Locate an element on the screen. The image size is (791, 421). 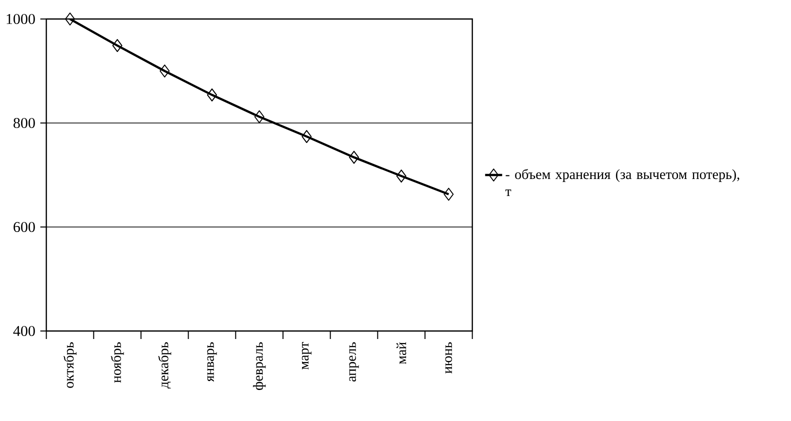
x-tick-label: февраль is located at coordinates (259, 366).